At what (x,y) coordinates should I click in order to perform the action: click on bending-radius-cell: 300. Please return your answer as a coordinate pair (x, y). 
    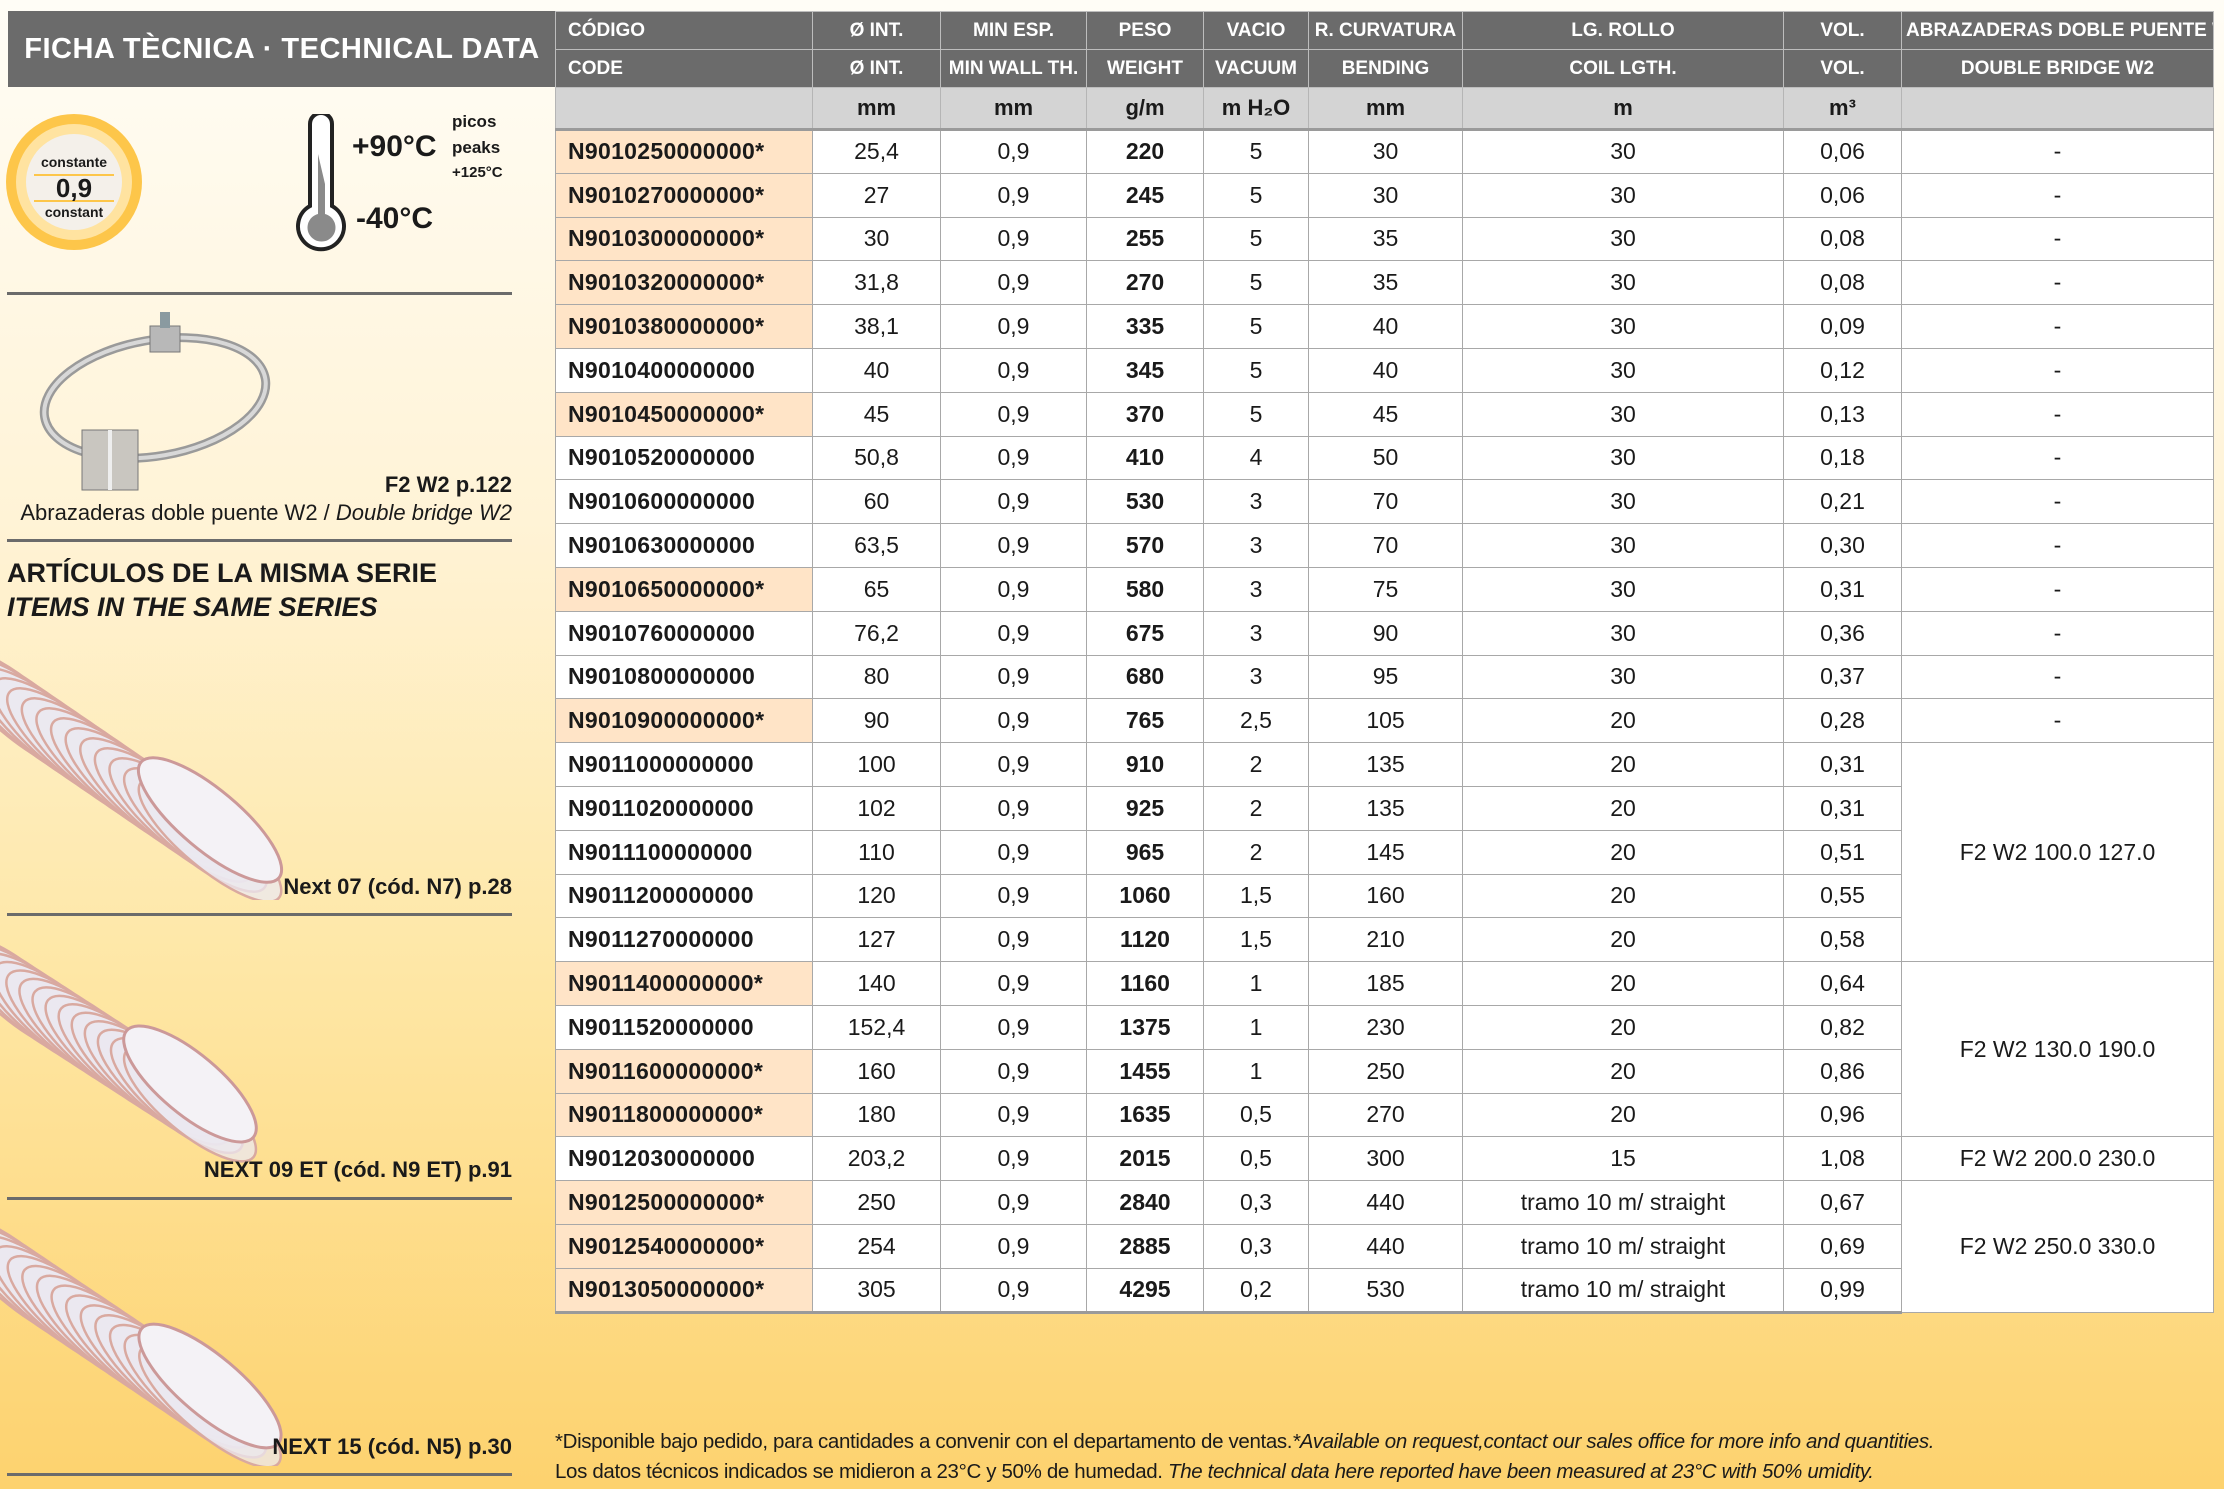
    Looking at the image, I should click on (1385, 1159).